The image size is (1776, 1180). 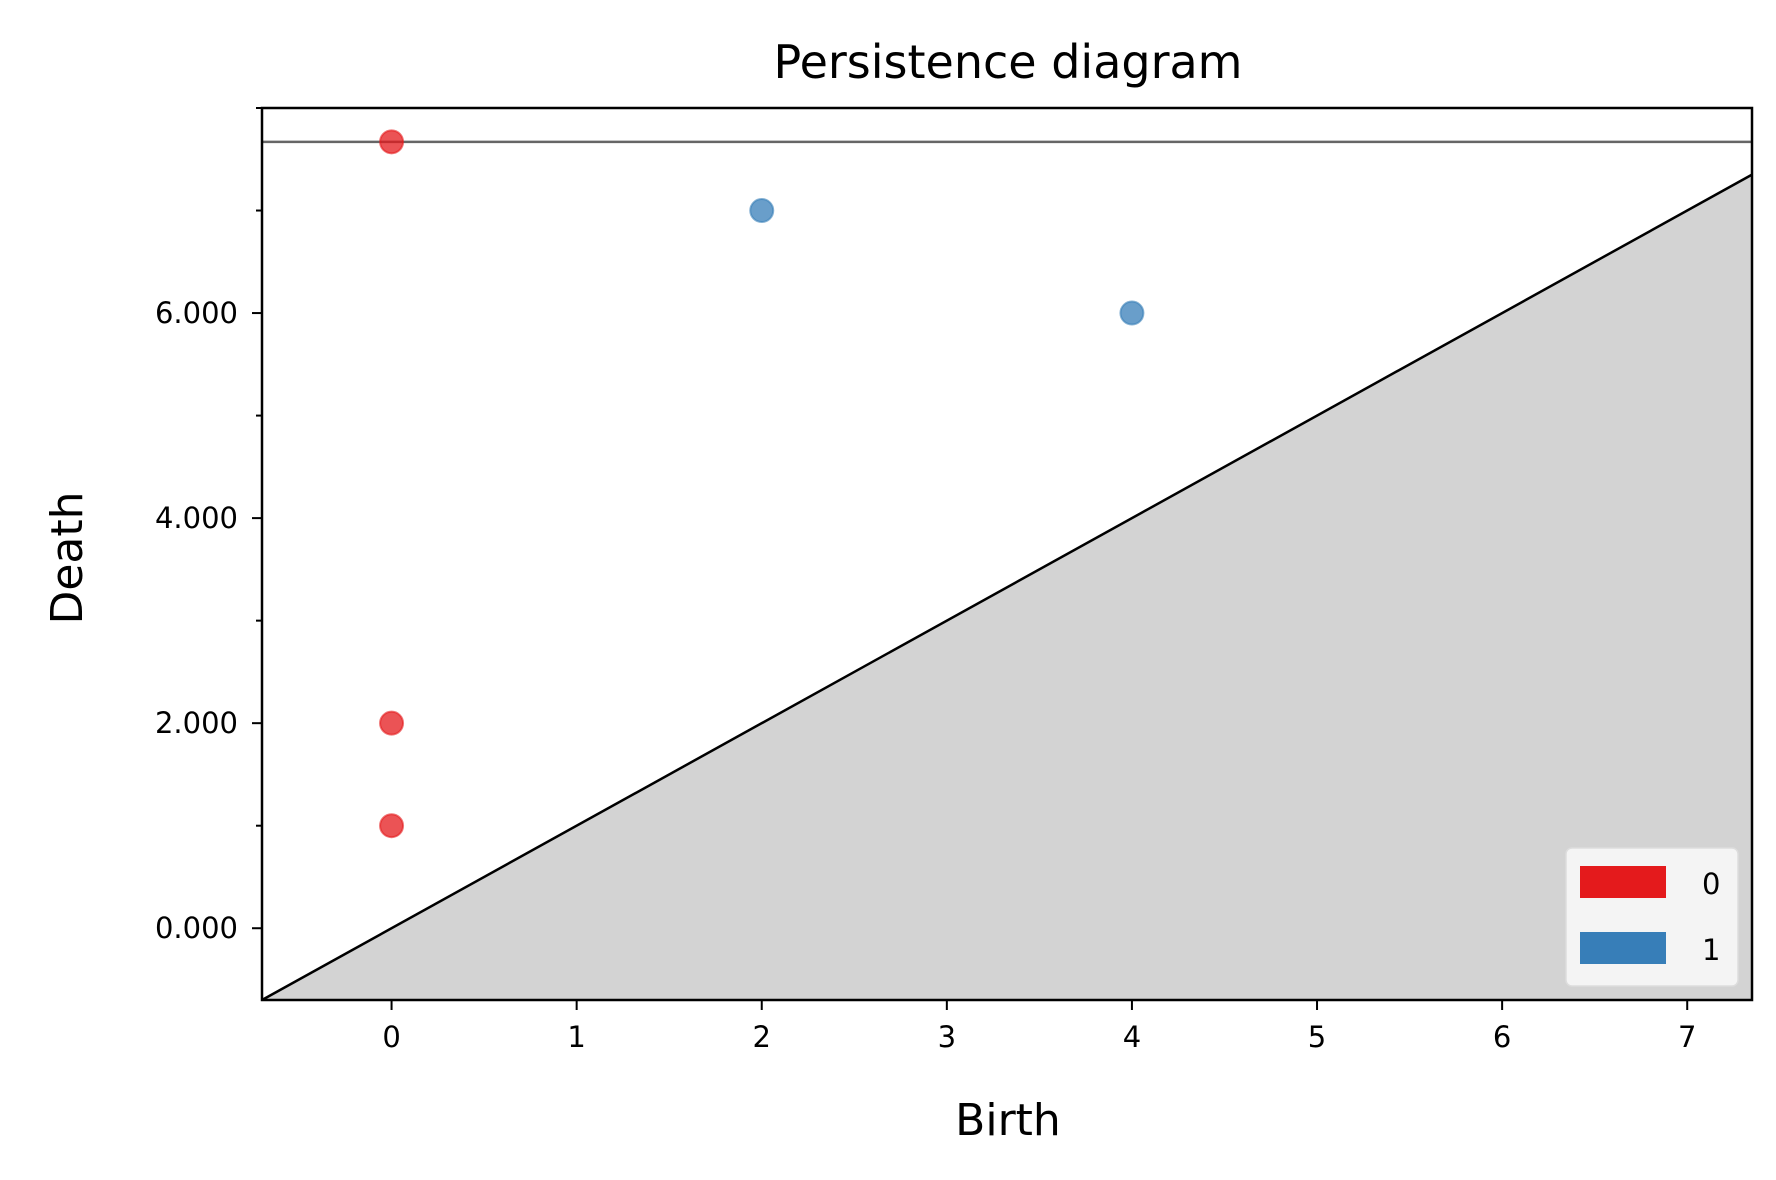 I want to click on x-tick-label-5: 5, so click(x=1317, y=1037).